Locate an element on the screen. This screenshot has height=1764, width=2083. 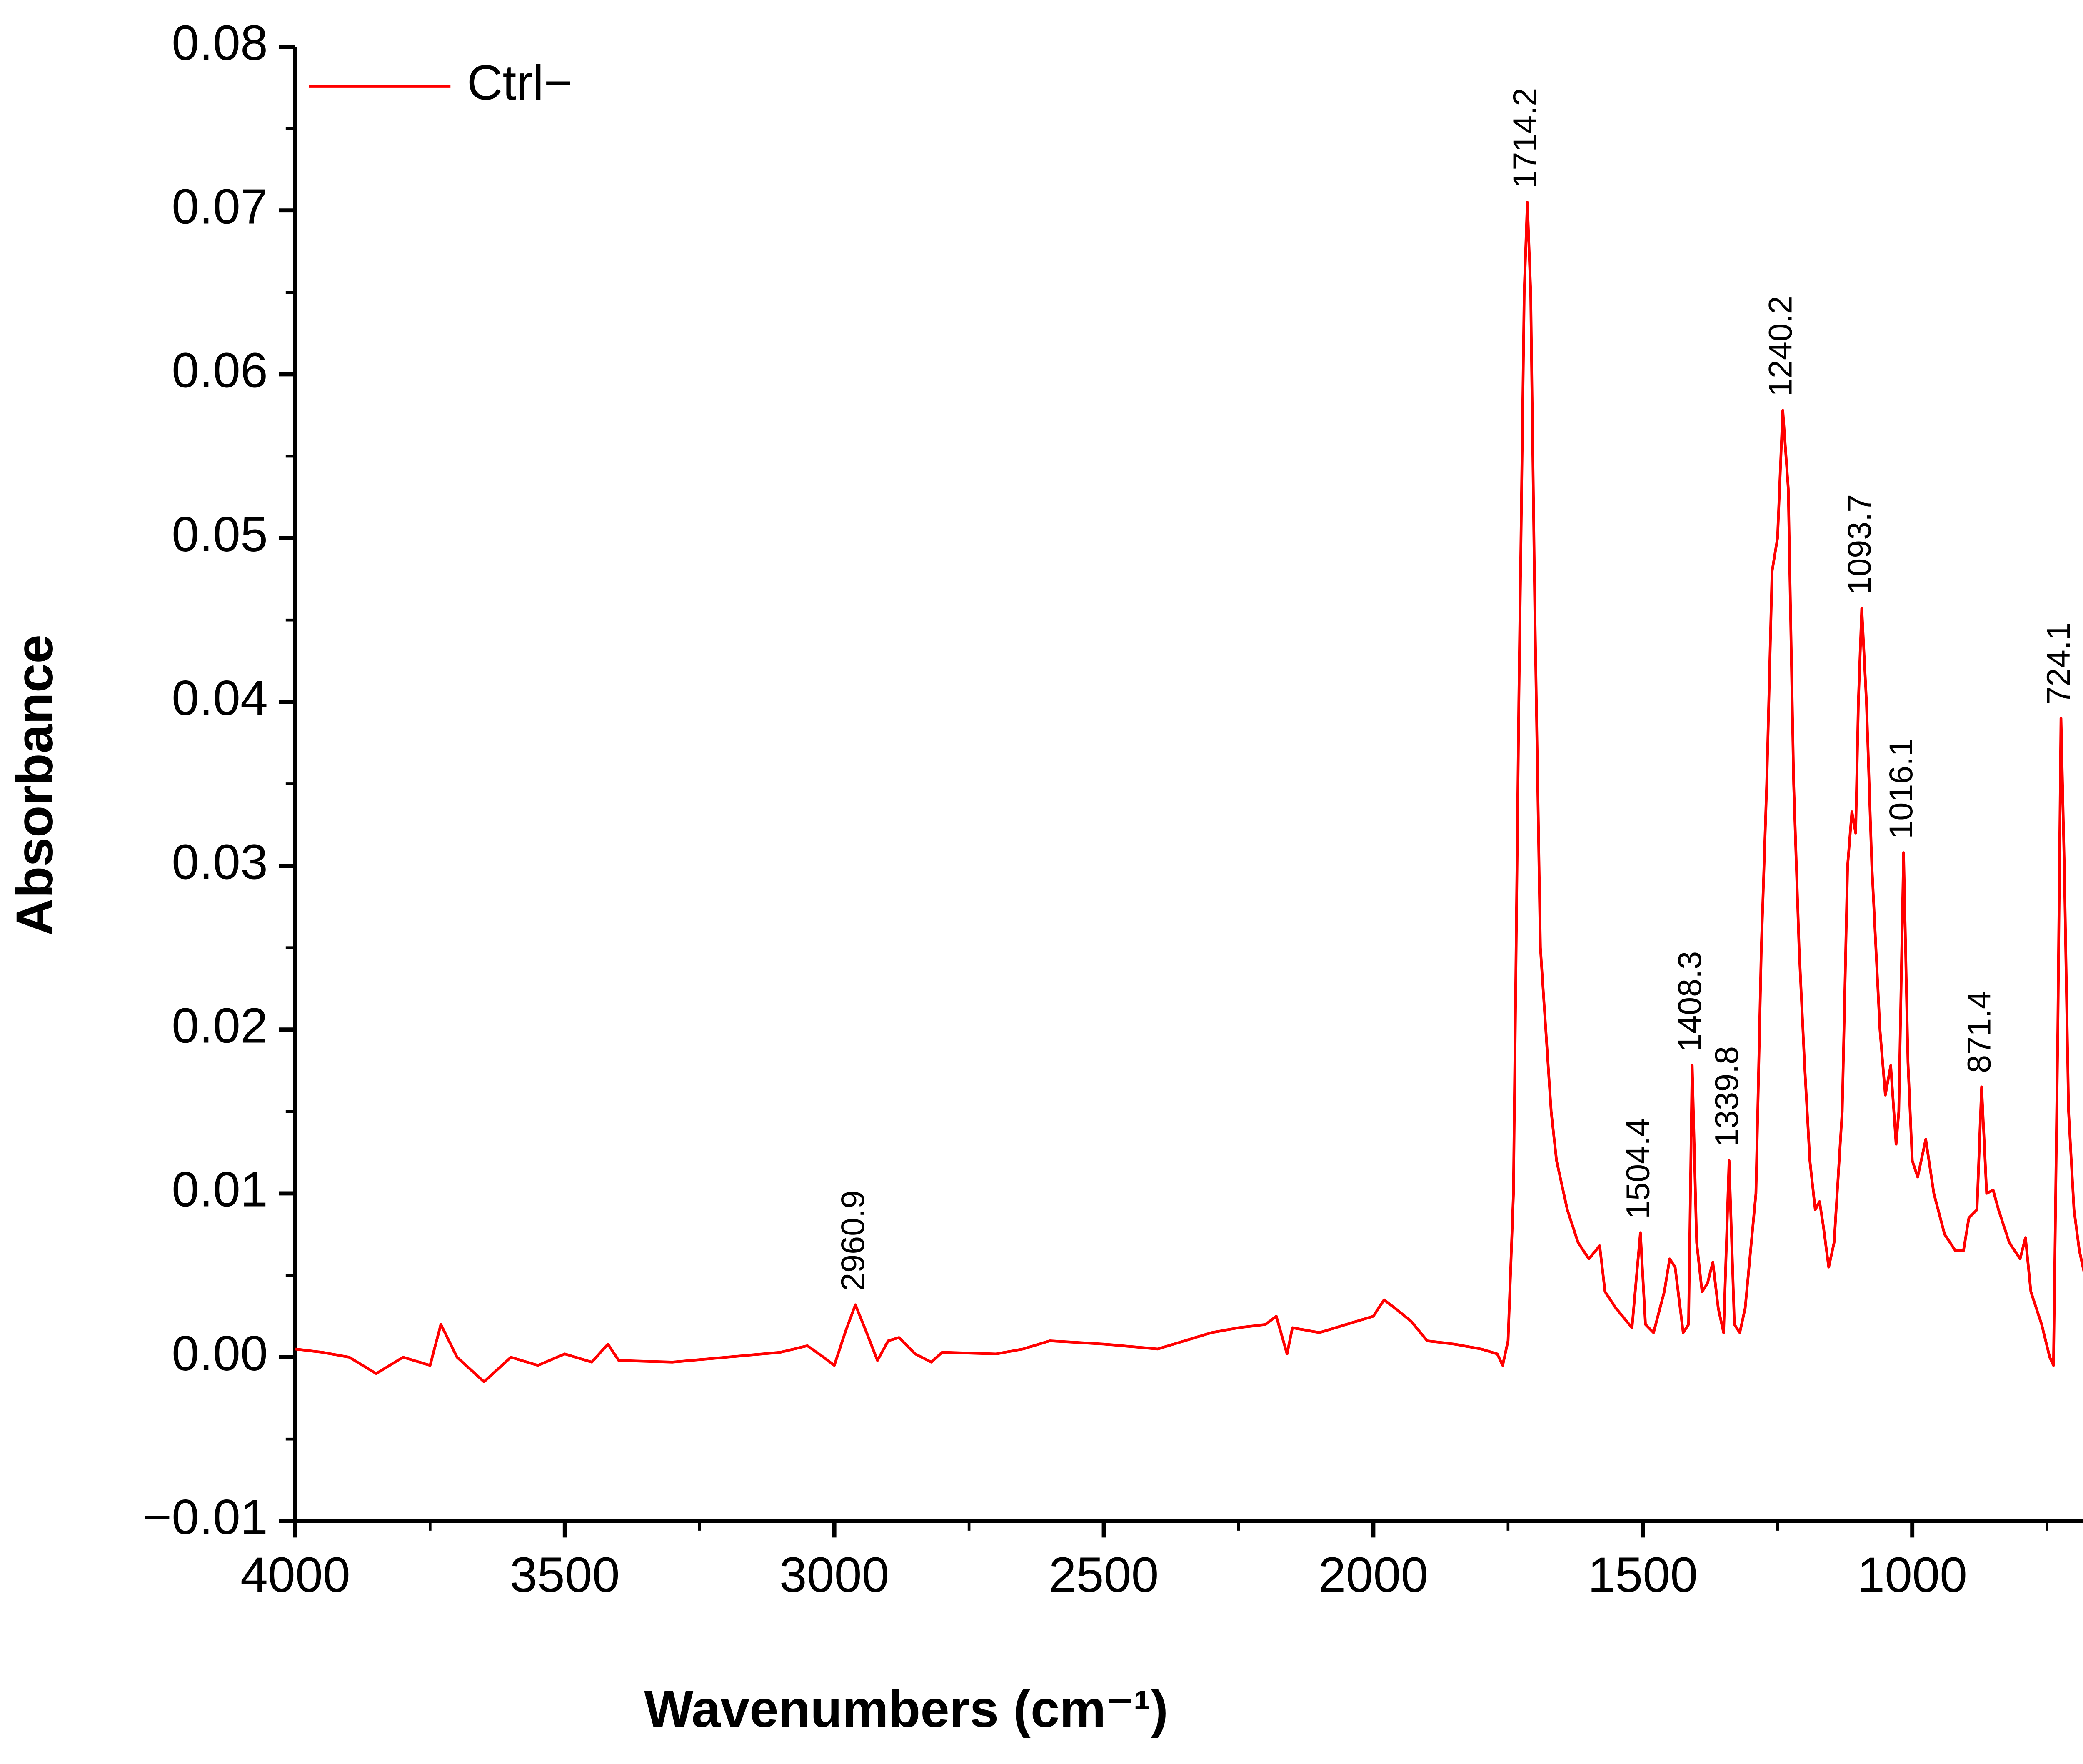
x-tick-label: 3000 is located at coordinates (834, 1576).